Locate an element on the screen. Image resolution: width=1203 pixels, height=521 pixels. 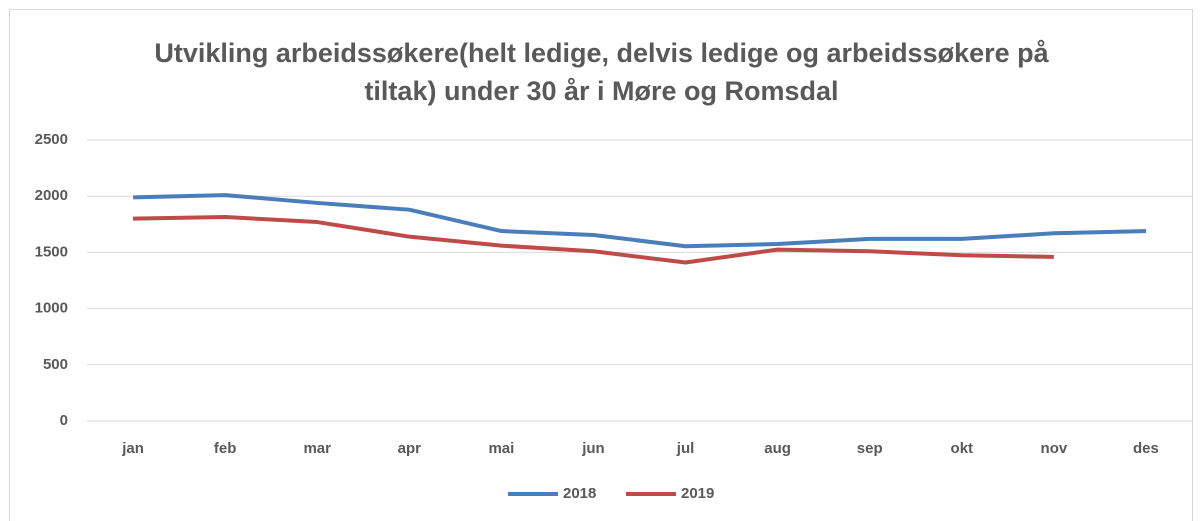
x-tick-label: jul is located at coordinates (685, 448).